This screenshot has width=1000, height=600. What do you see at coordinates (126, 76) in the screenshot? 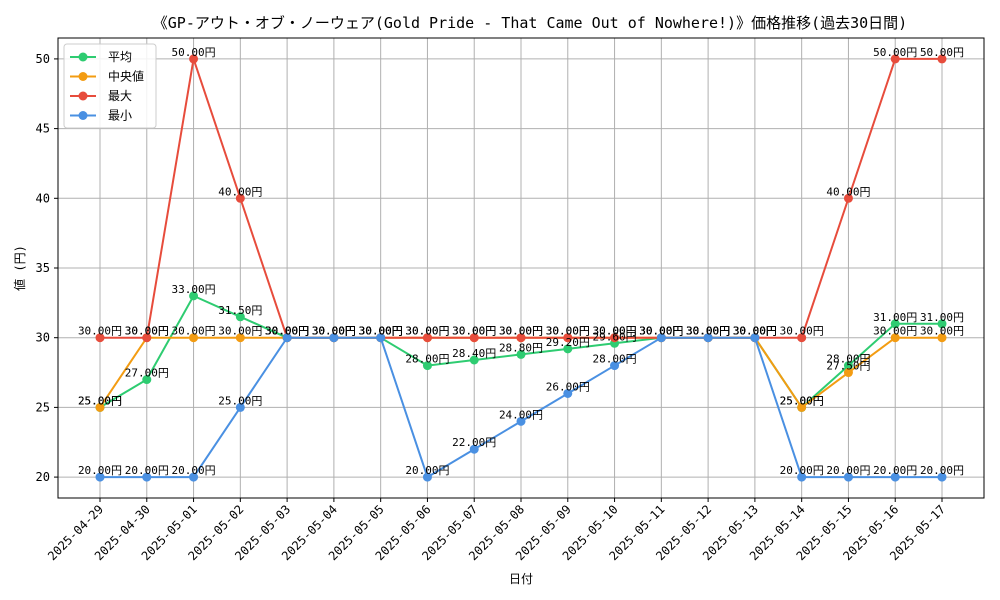
I see `legend-label: 中央値` at bounding box center [126, 76].